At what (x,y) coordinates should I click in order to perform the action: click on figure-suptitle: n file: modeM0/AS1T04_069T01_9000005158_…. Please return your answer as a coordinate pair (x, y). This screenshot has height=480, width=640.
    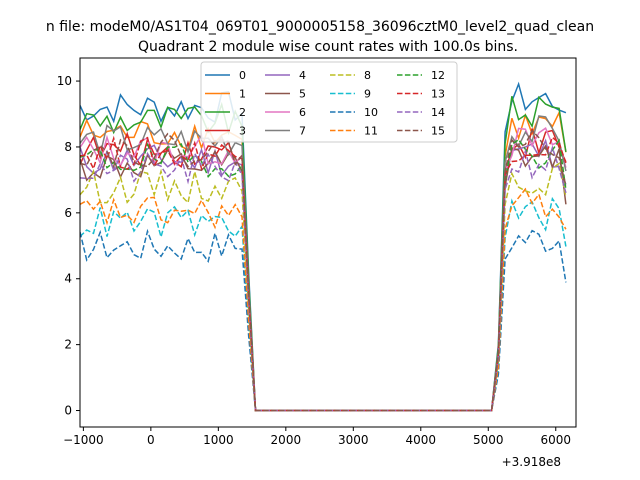
    Looking at the image, I should click on (320, 27).